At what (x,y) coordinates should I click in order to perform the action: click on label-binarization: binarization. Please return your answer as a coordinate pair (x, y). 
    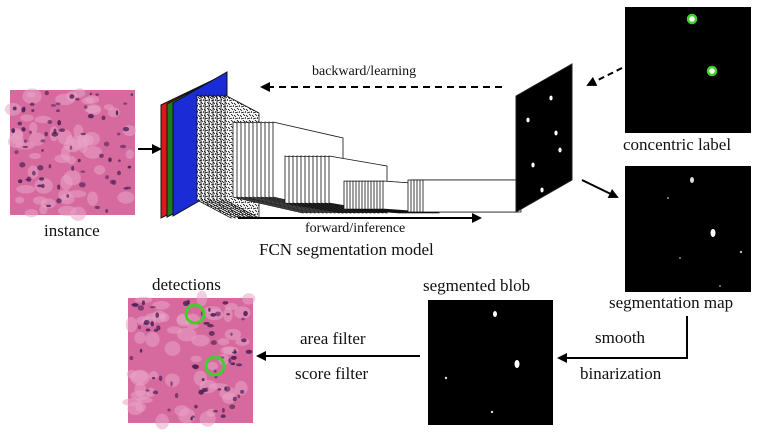
    Looking at the image, I should click on (621, 373).